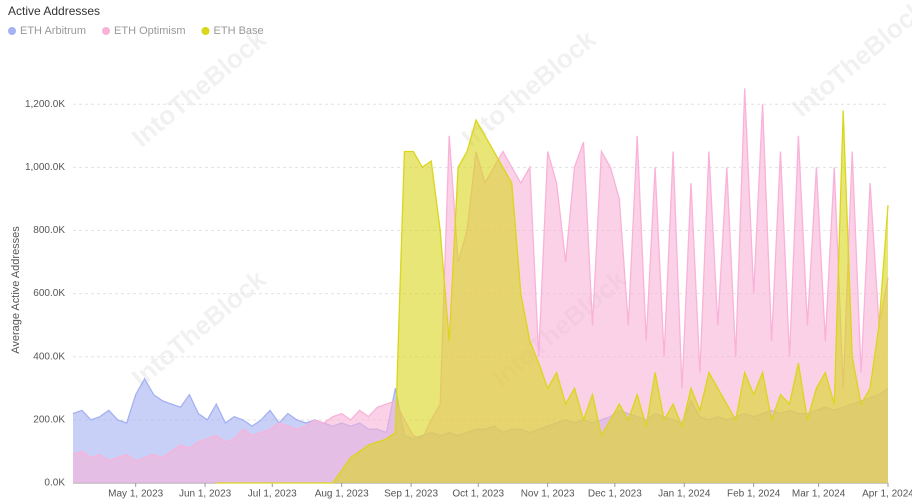 The height and width of the screenshot is (504, 912). Describe the element at coordinates (49, 420) in the screenshot. I see `y-tick-label: 200.0K` at that location.